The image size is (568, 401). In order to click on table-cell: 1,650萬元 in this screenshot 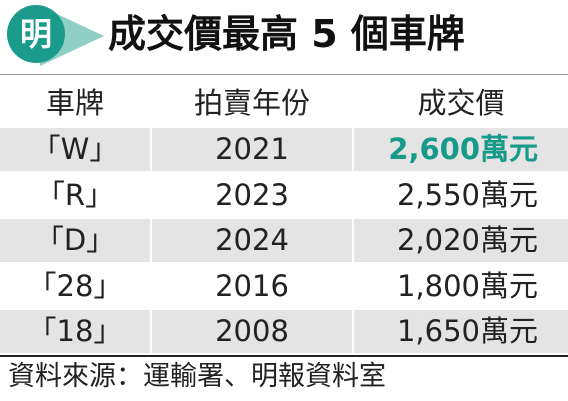, I will do `click(461, 331)`.